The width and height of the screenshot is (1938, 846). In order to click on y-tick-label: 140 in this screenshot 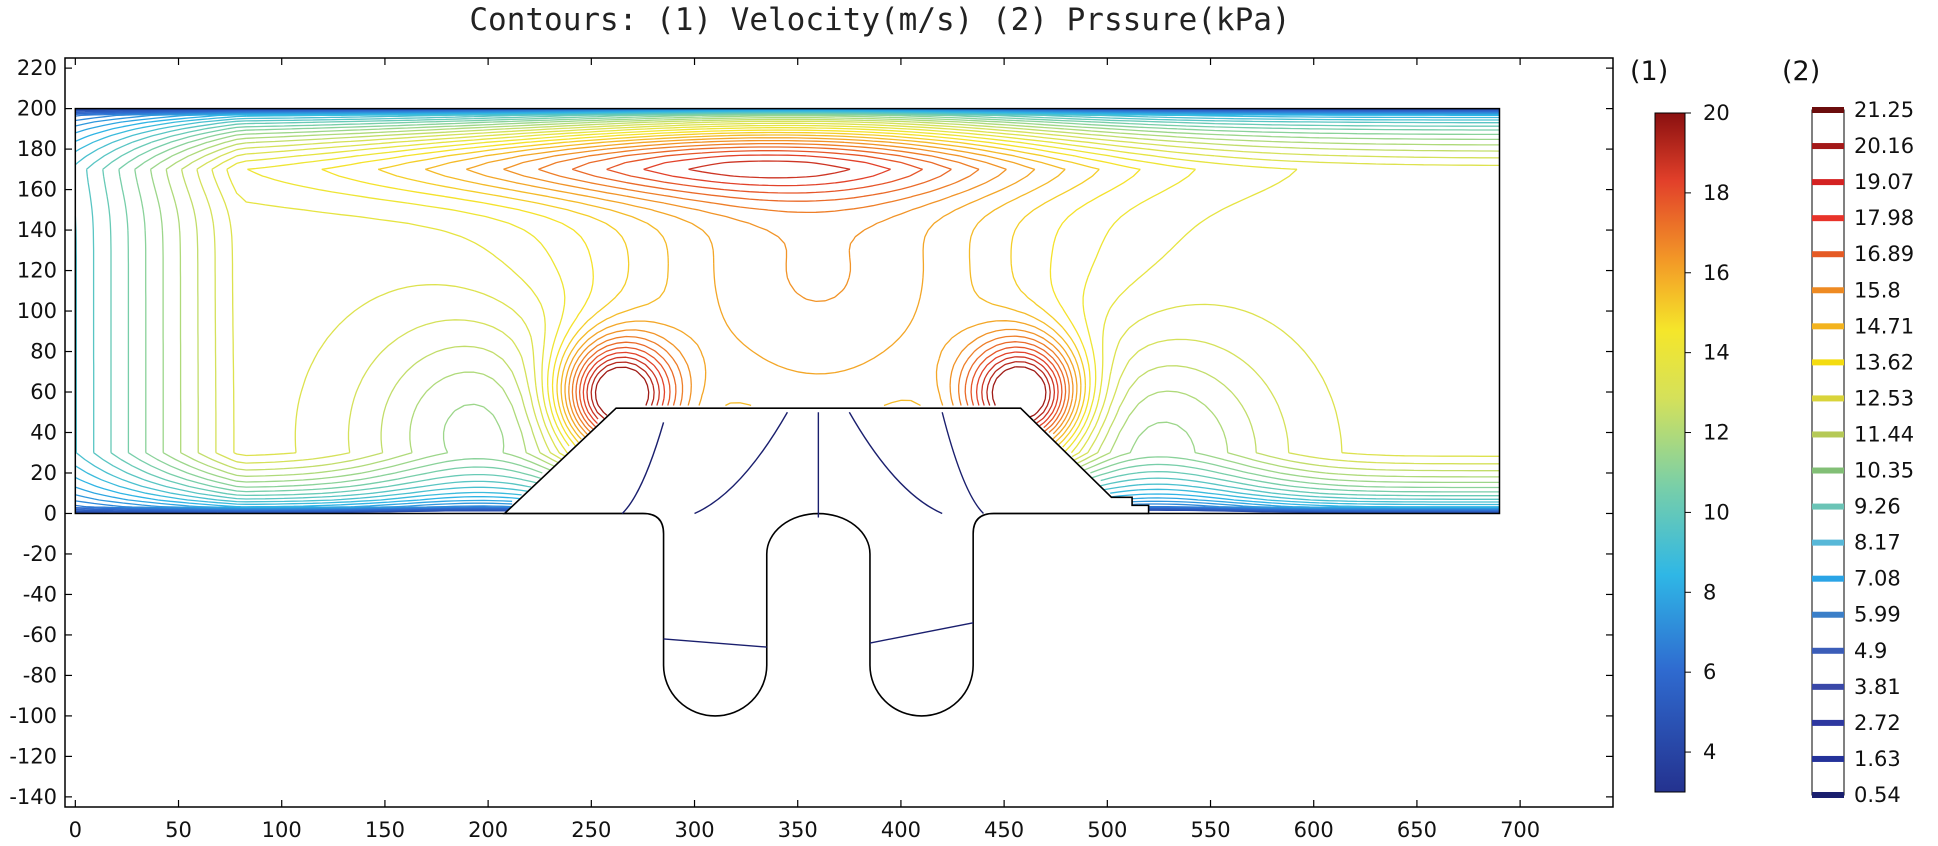, I will do `click(37, 230)`.